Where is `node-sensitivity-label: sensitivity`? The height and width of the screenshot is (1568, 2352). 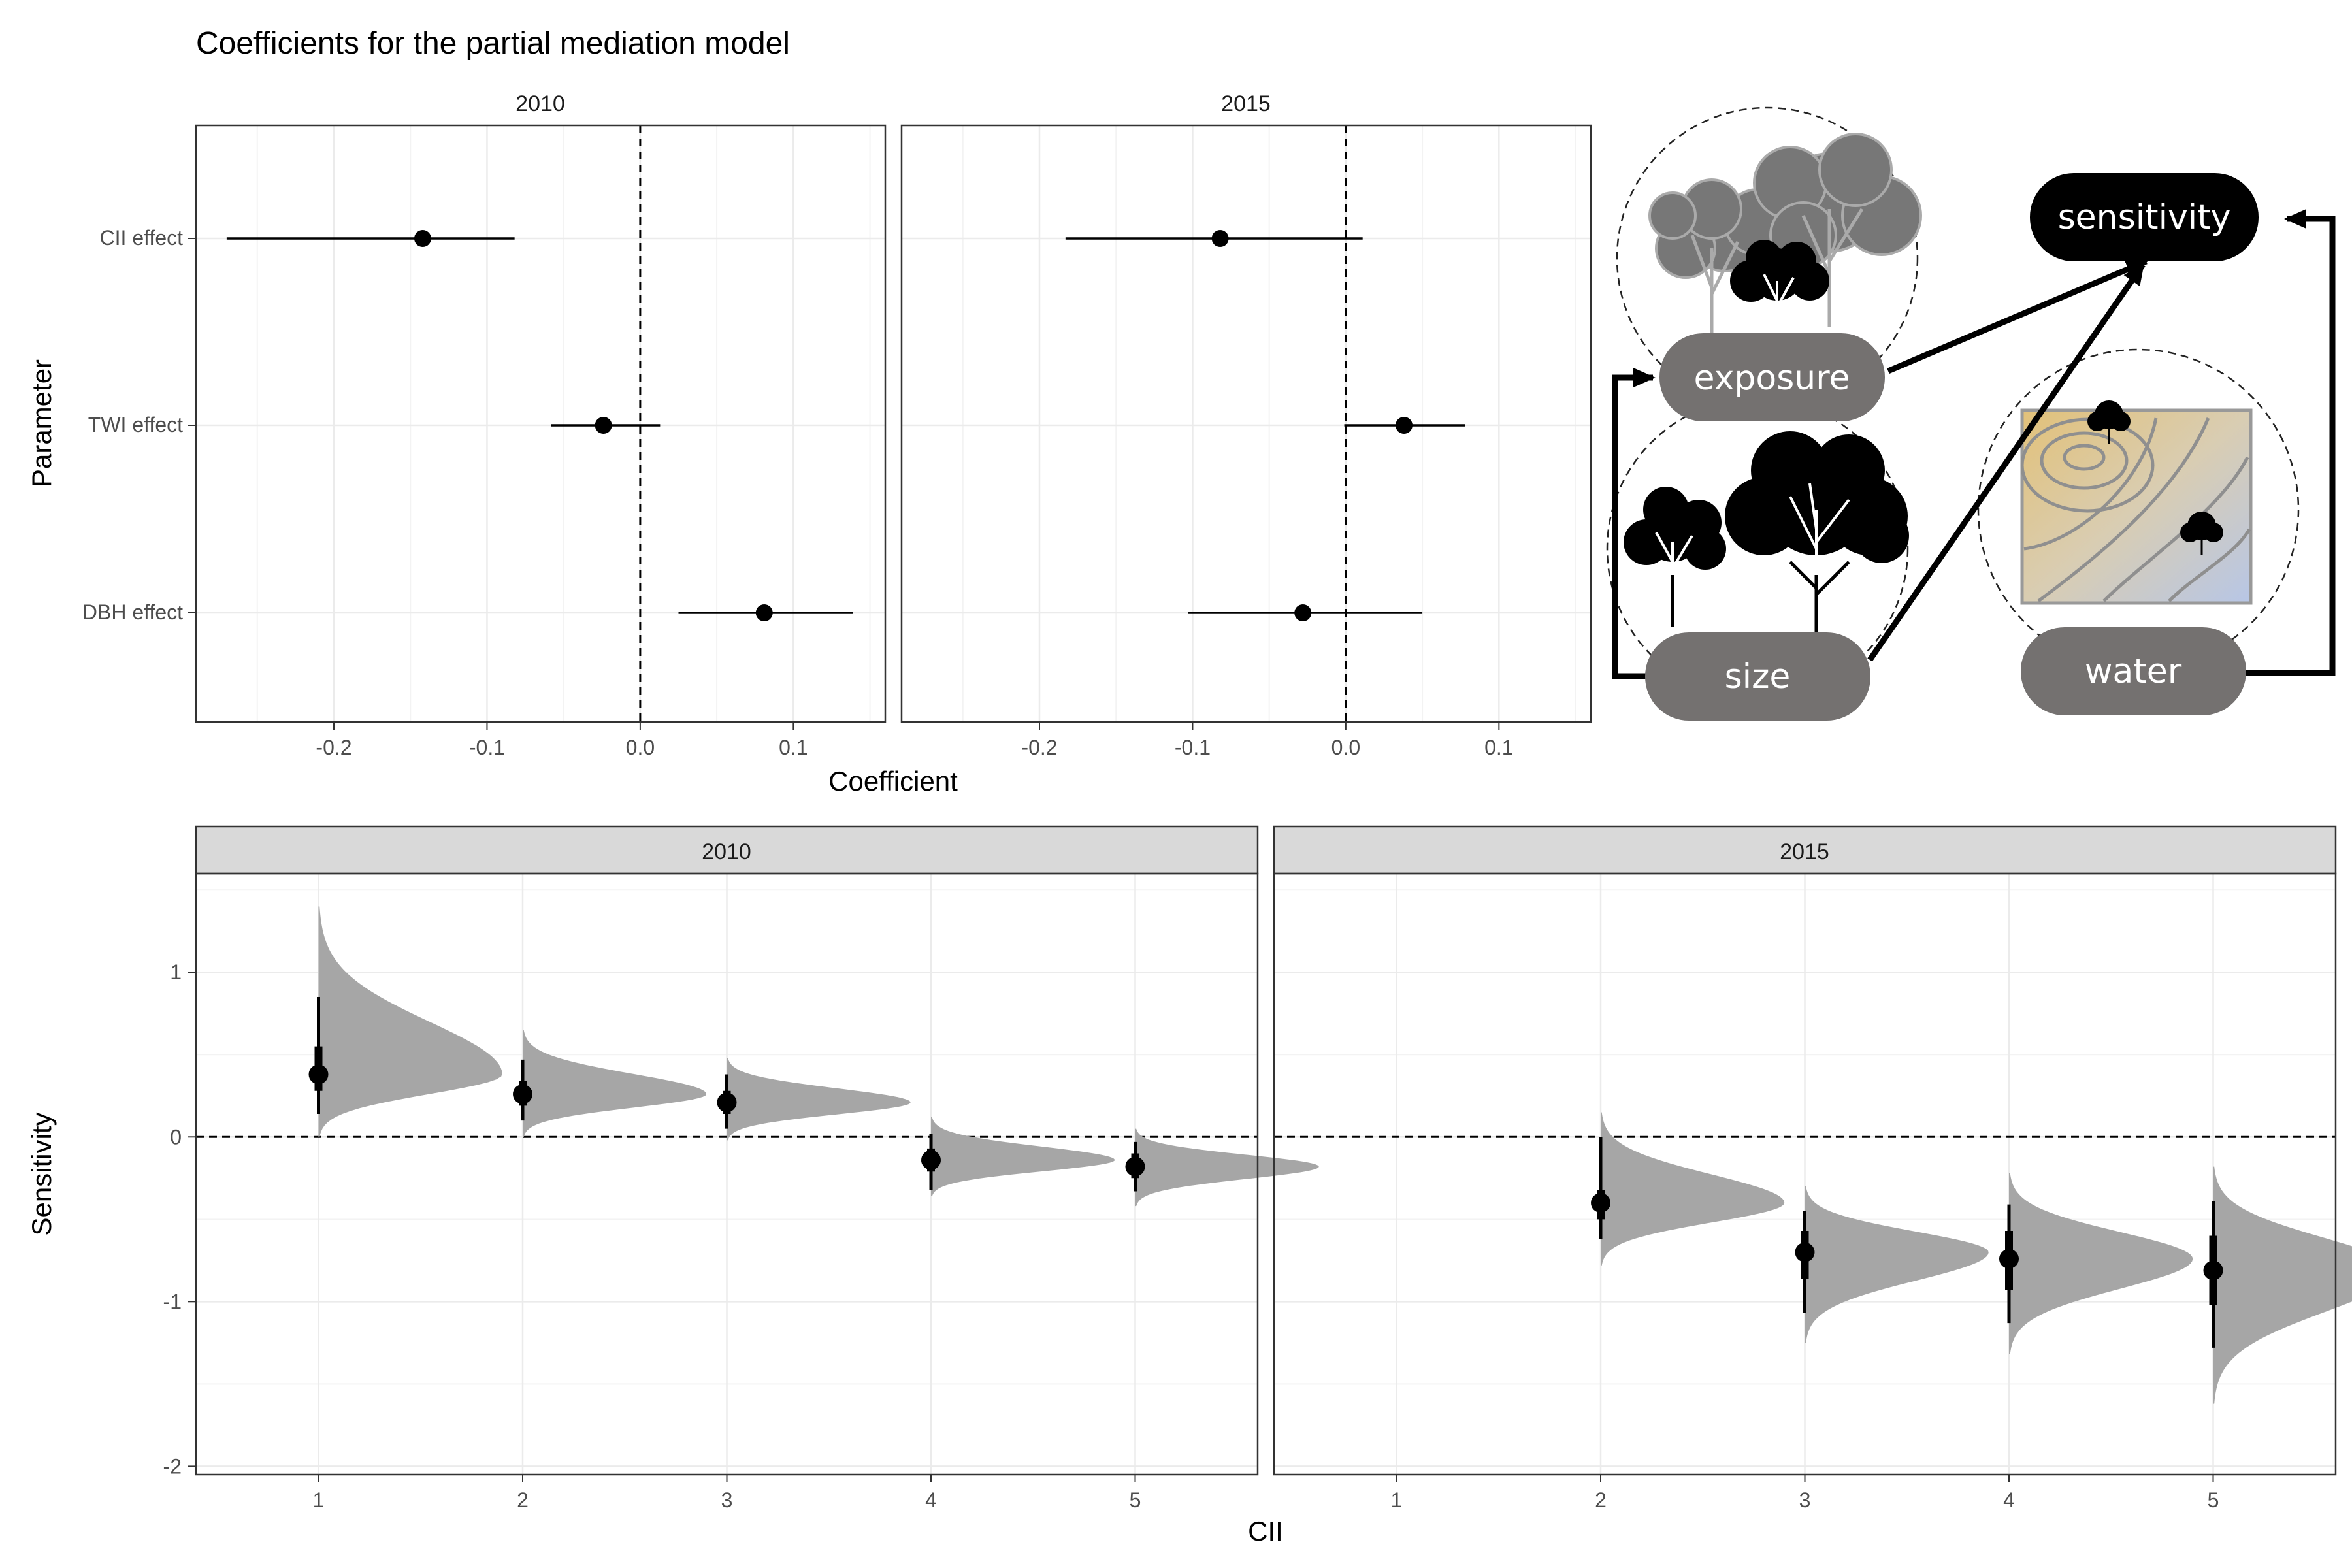 node-sensitivity-label: sensitivity is located at coordinates (2144, 217).